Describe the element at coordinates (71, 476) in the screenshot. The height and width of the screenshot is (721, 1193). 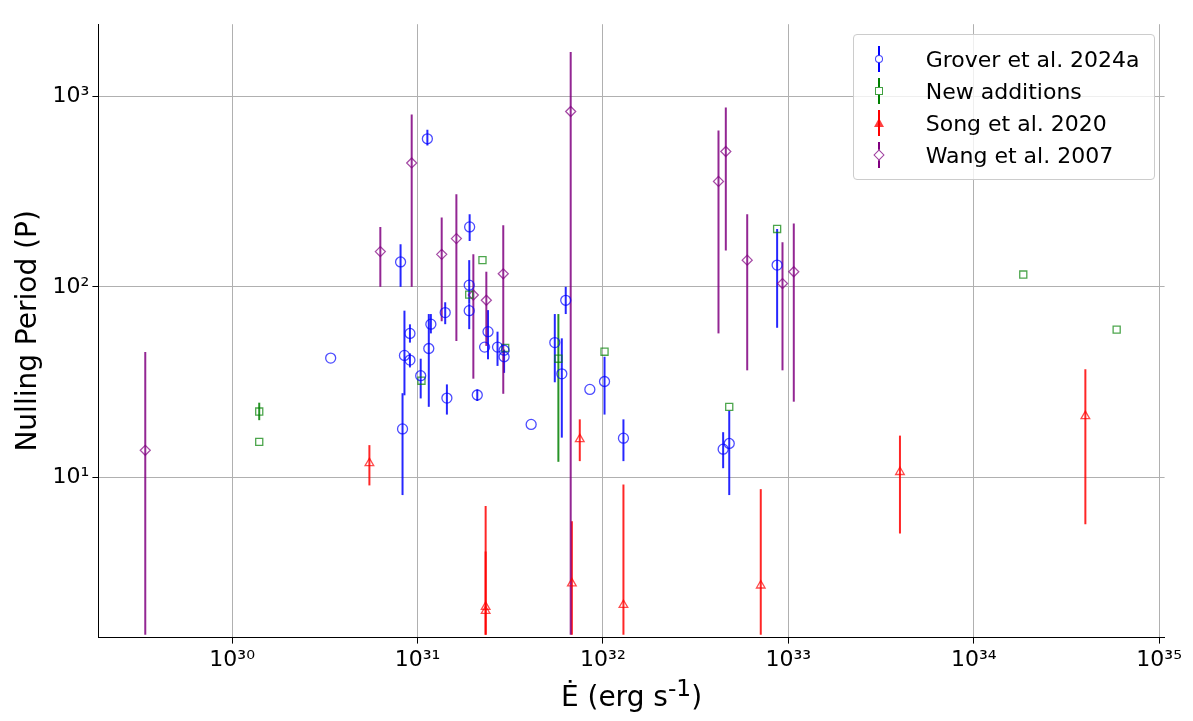
I see `y-tick-label: 10¹` at that location.